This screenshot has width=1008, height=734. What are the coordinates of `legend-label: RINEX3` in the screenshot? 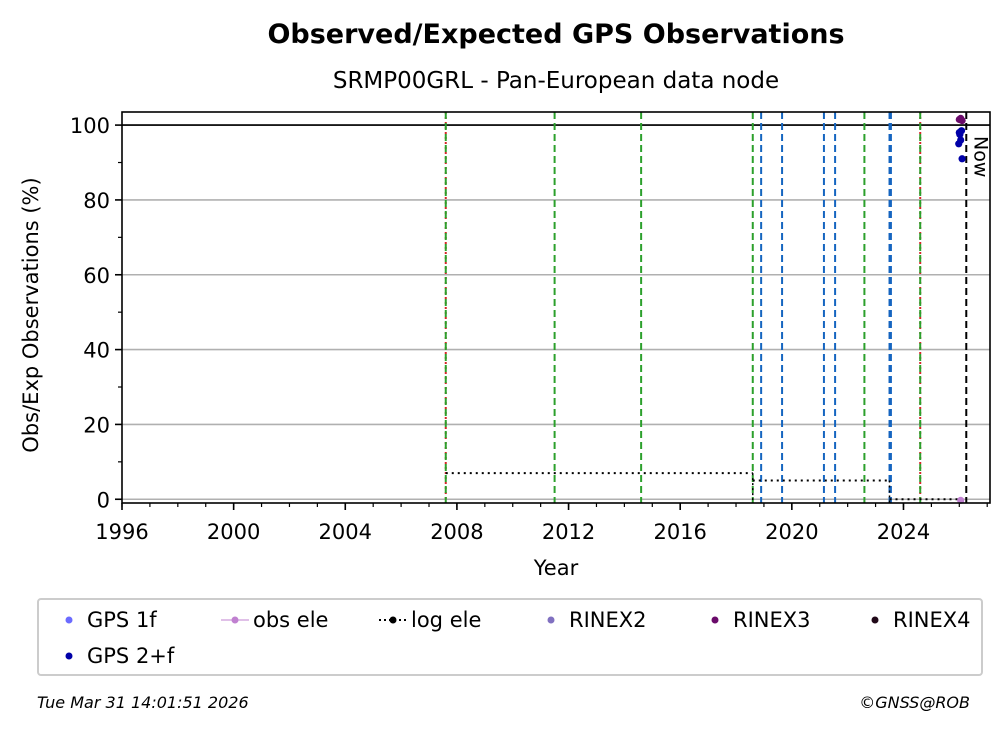 It's located at (772, 620).